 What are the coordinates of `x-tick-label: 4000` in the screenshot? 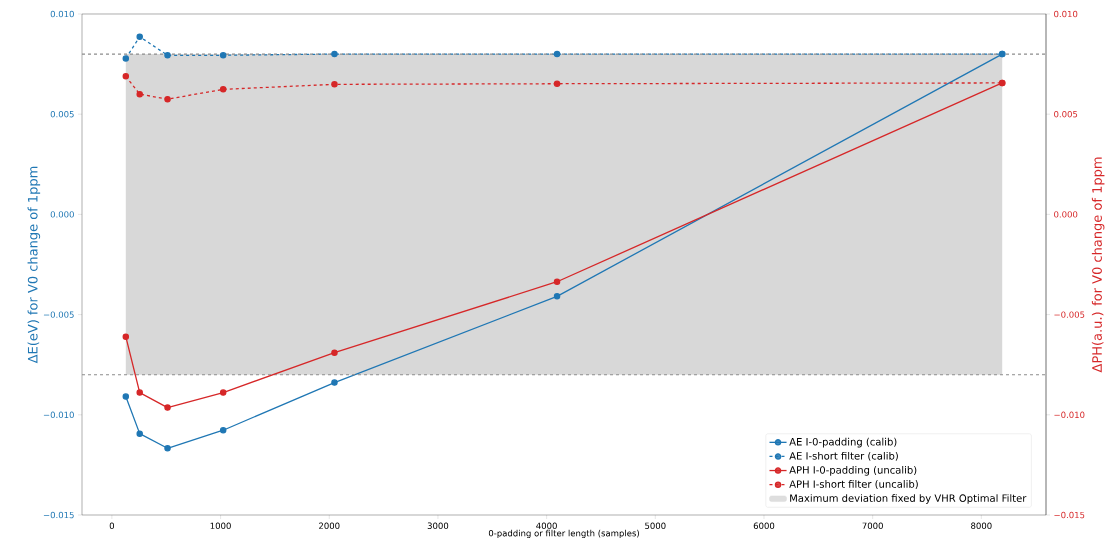 It's located at (546, 525).